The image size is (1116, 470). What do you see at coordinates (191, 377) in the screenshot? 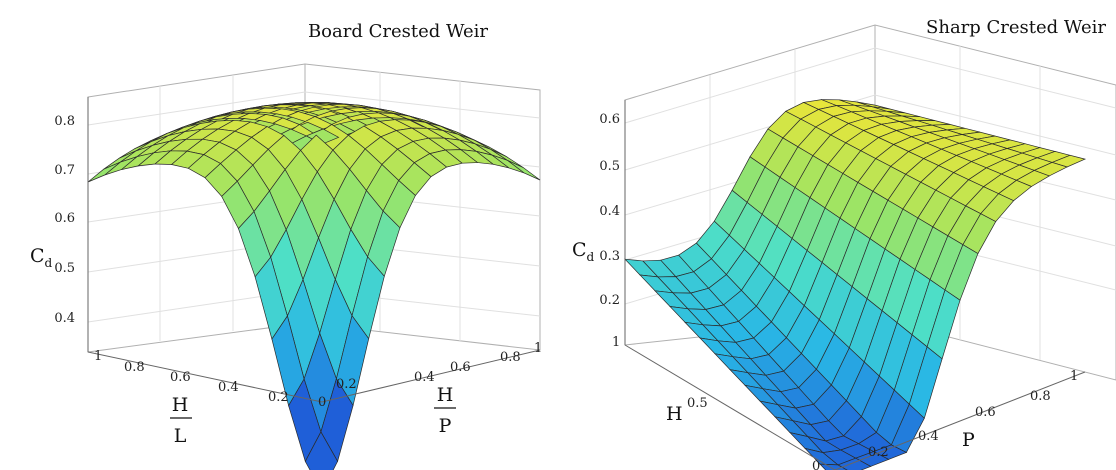
I see `x-tick-labels: 1 0.8 0.6 0.4 0.2` at bounding box center [191, 377].